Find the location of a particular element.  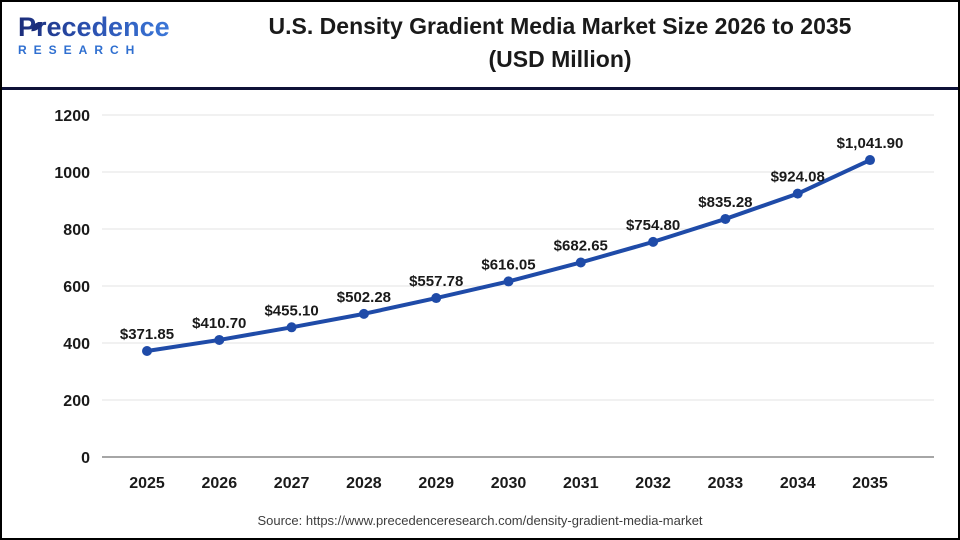

data-point-label: $835.28 is located at coordinates (725, 202).